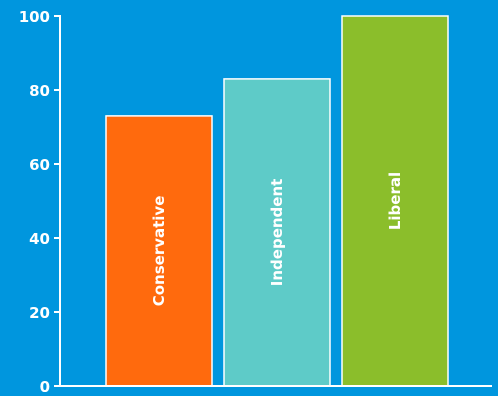 Image resolution: width=498 pixels, height=396 pixels. Describe the element at coordinates (39, 313) in the screenshot. I see `y-tick-label: 20` at that location.